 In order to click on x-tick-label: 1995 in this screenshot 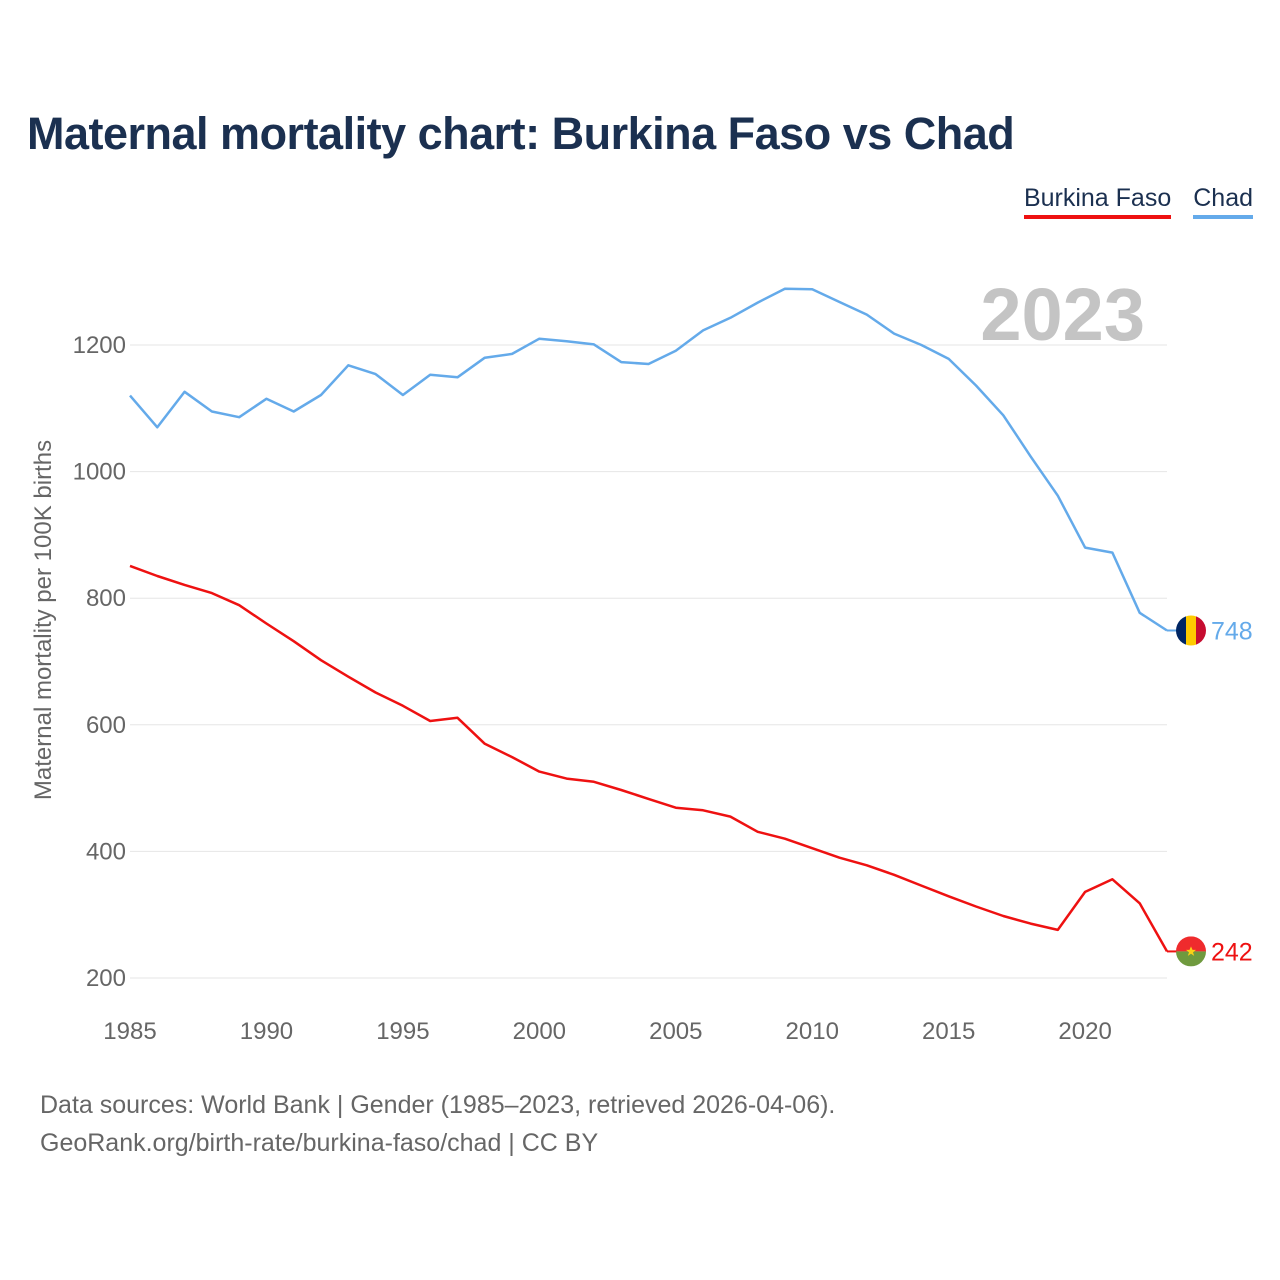, I will do `click(402, 1031)`.